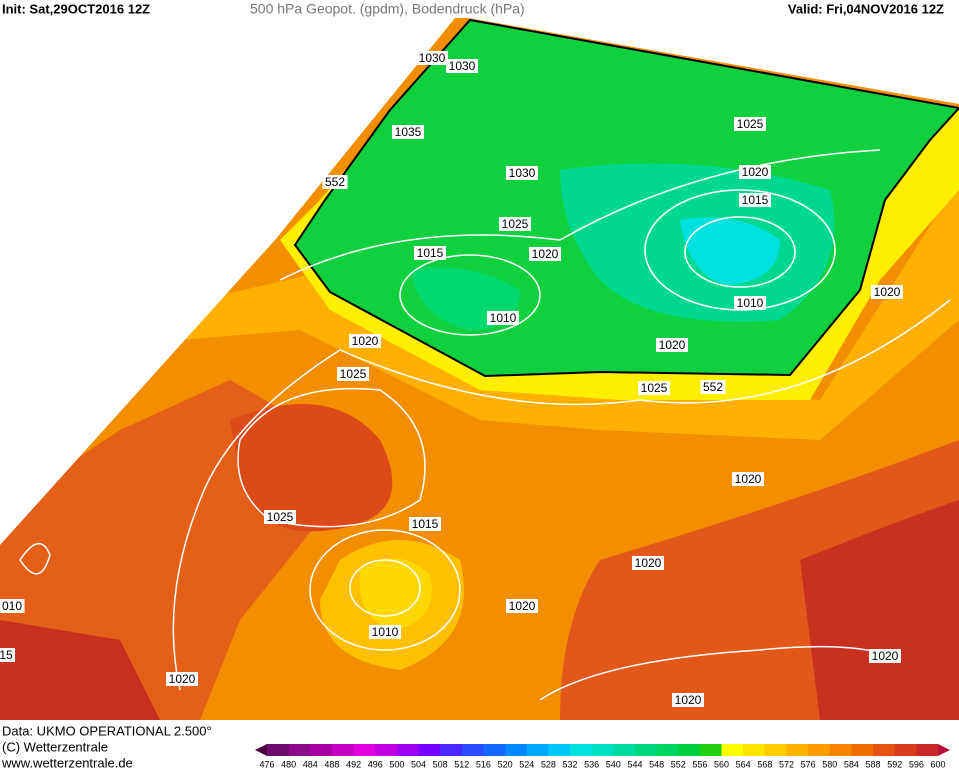 This screenshot has width=959, height=770. I want to click on scale-label: 492, so click(353, 764).